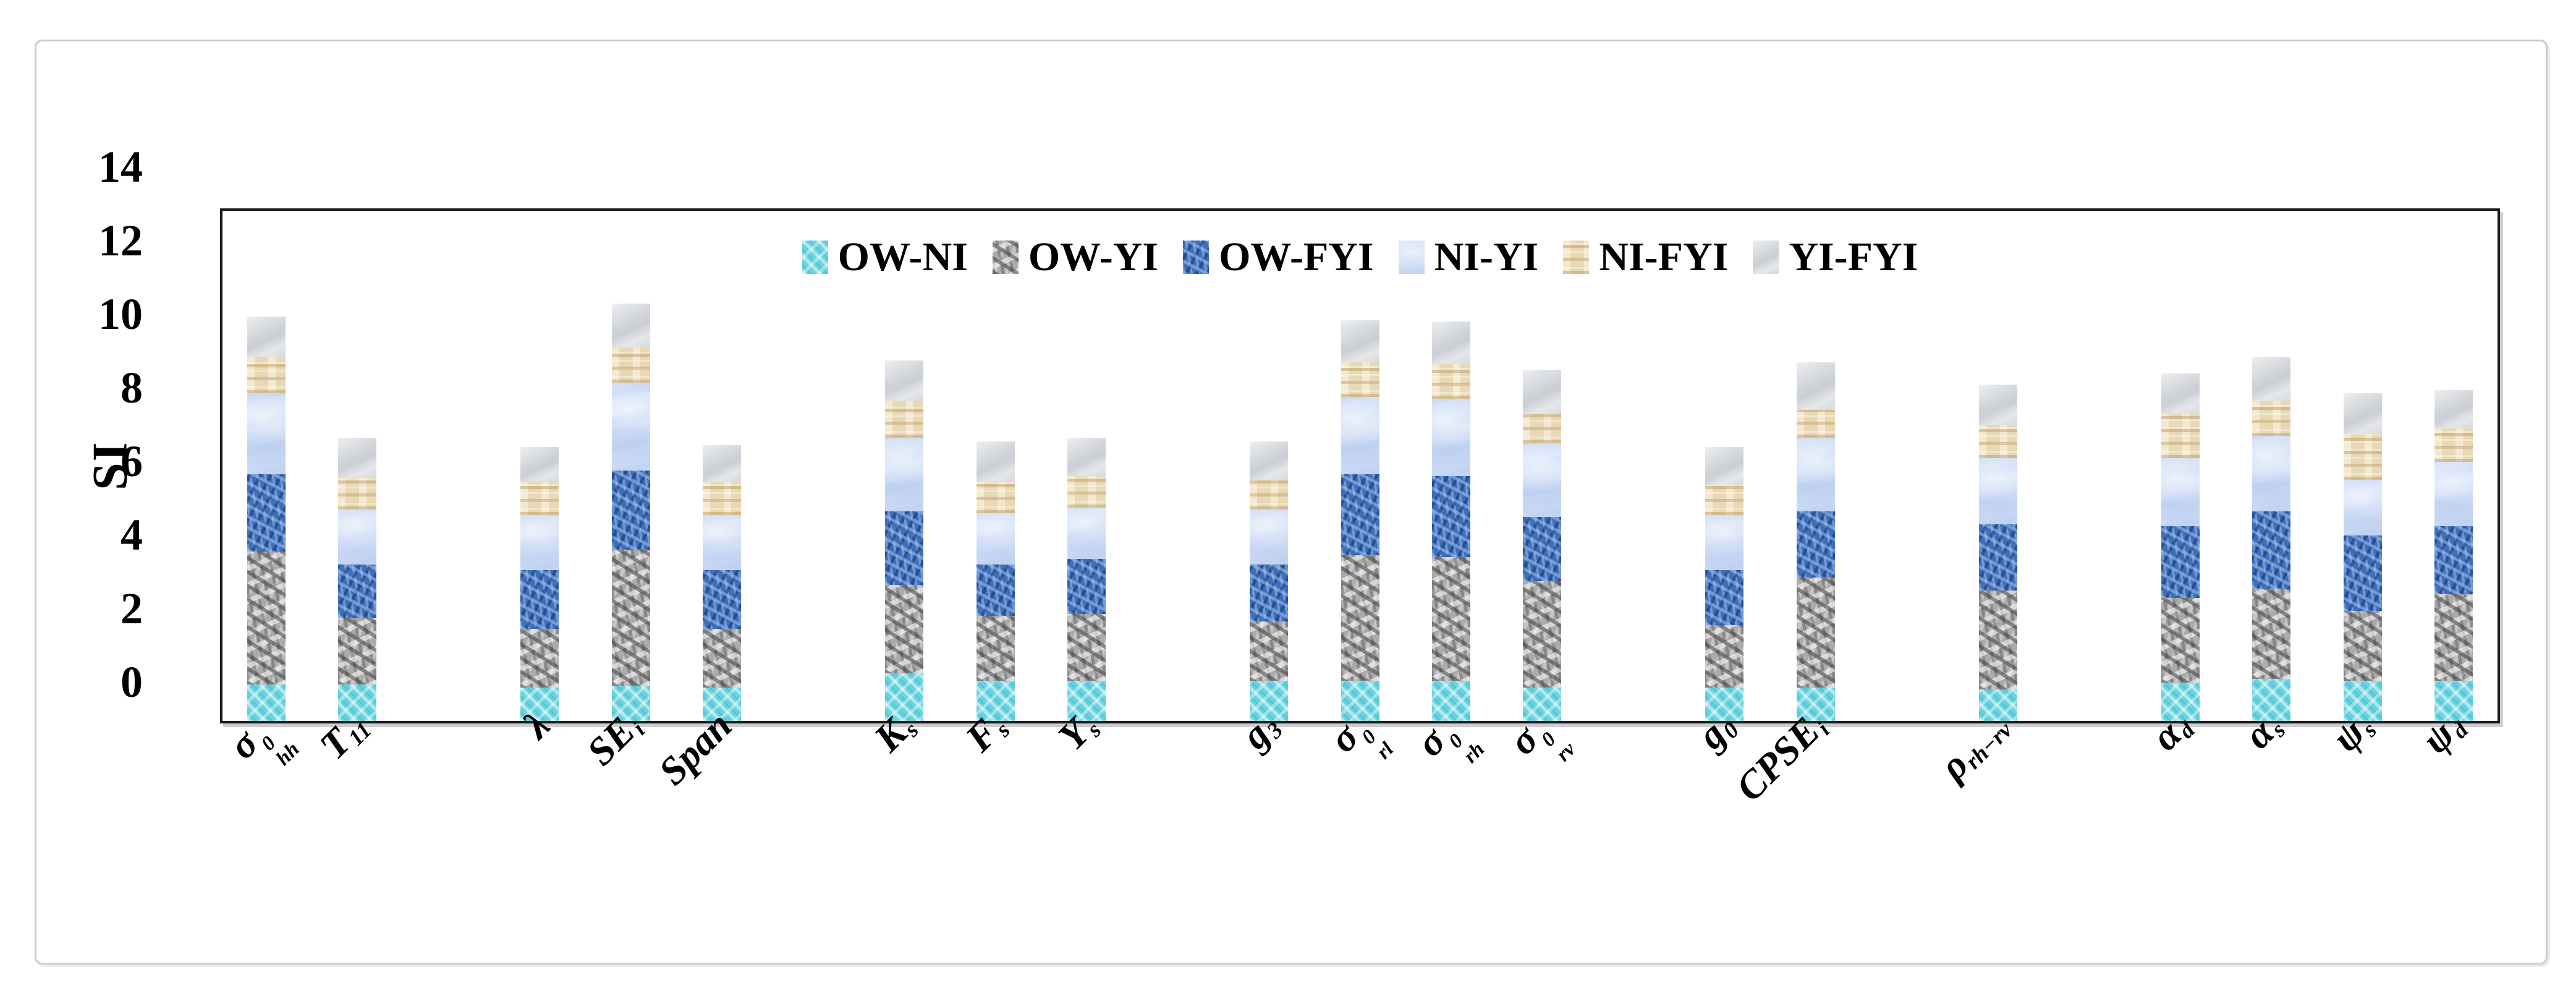 The image size is (2576, 985). What do you see at coordinates (120, 241) in the screenshot?
I see `y-tick-label: 12` at bounding box center [120, 241].